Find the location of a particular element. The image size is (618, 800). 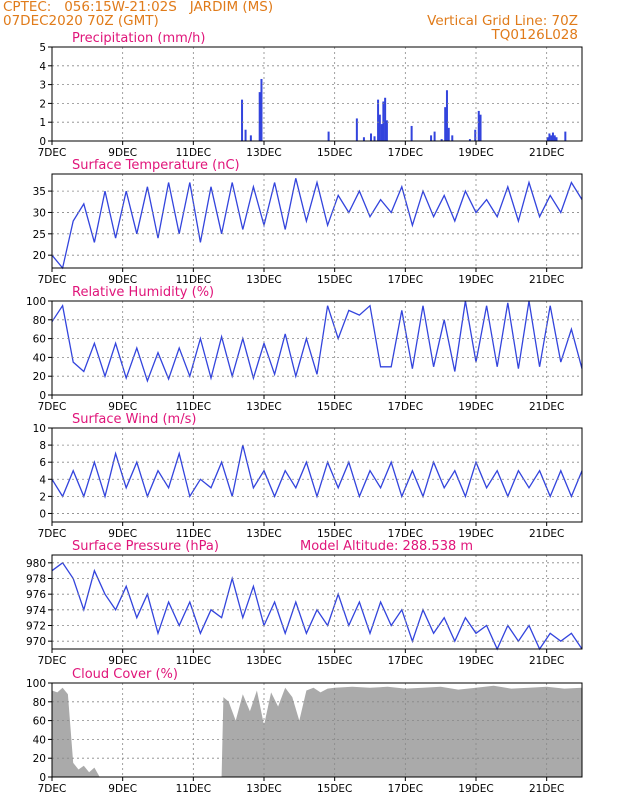

rh-xlabel-4: 15DEC is located at coordinates (334, 407).